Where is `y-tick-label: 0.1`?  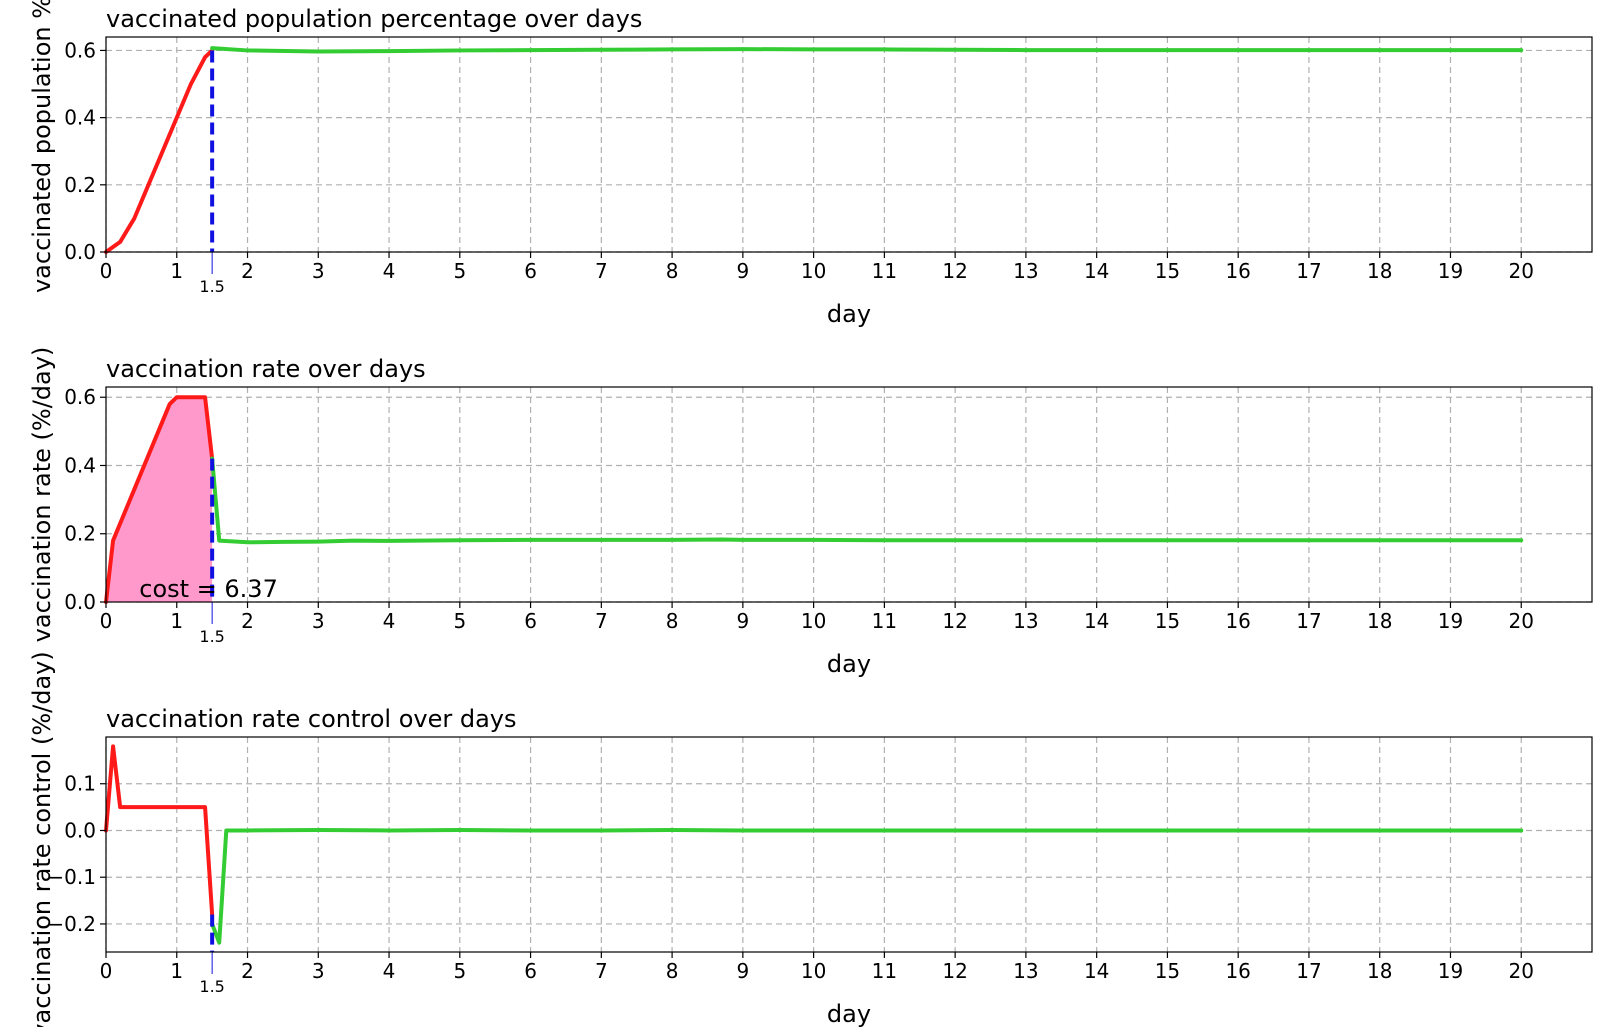 y-tick-label: 0.1 is located at coordinates (80, 784).